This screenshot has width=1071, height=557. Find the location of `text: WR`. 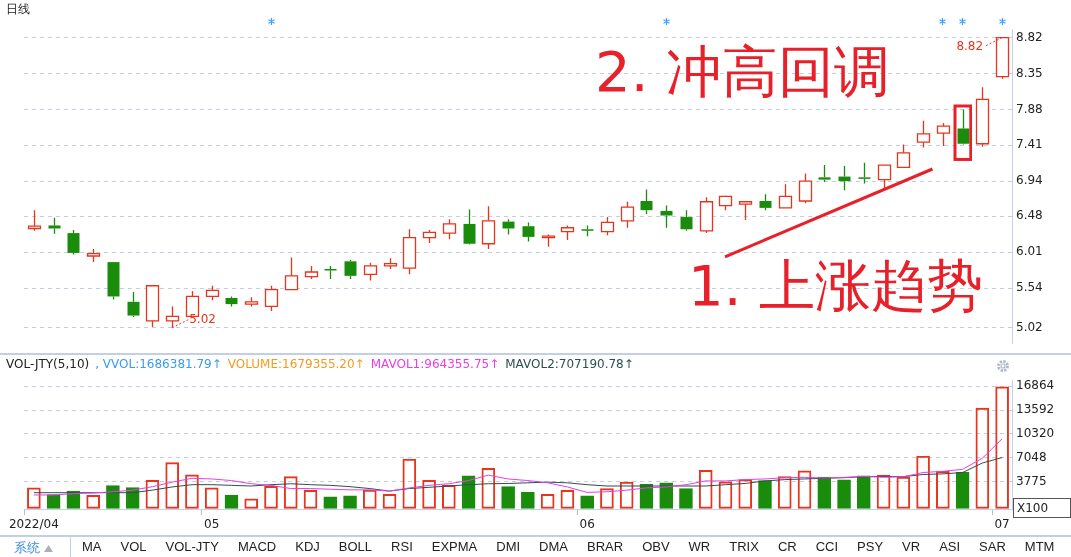

text: WR is located at coordinates (699, 546).